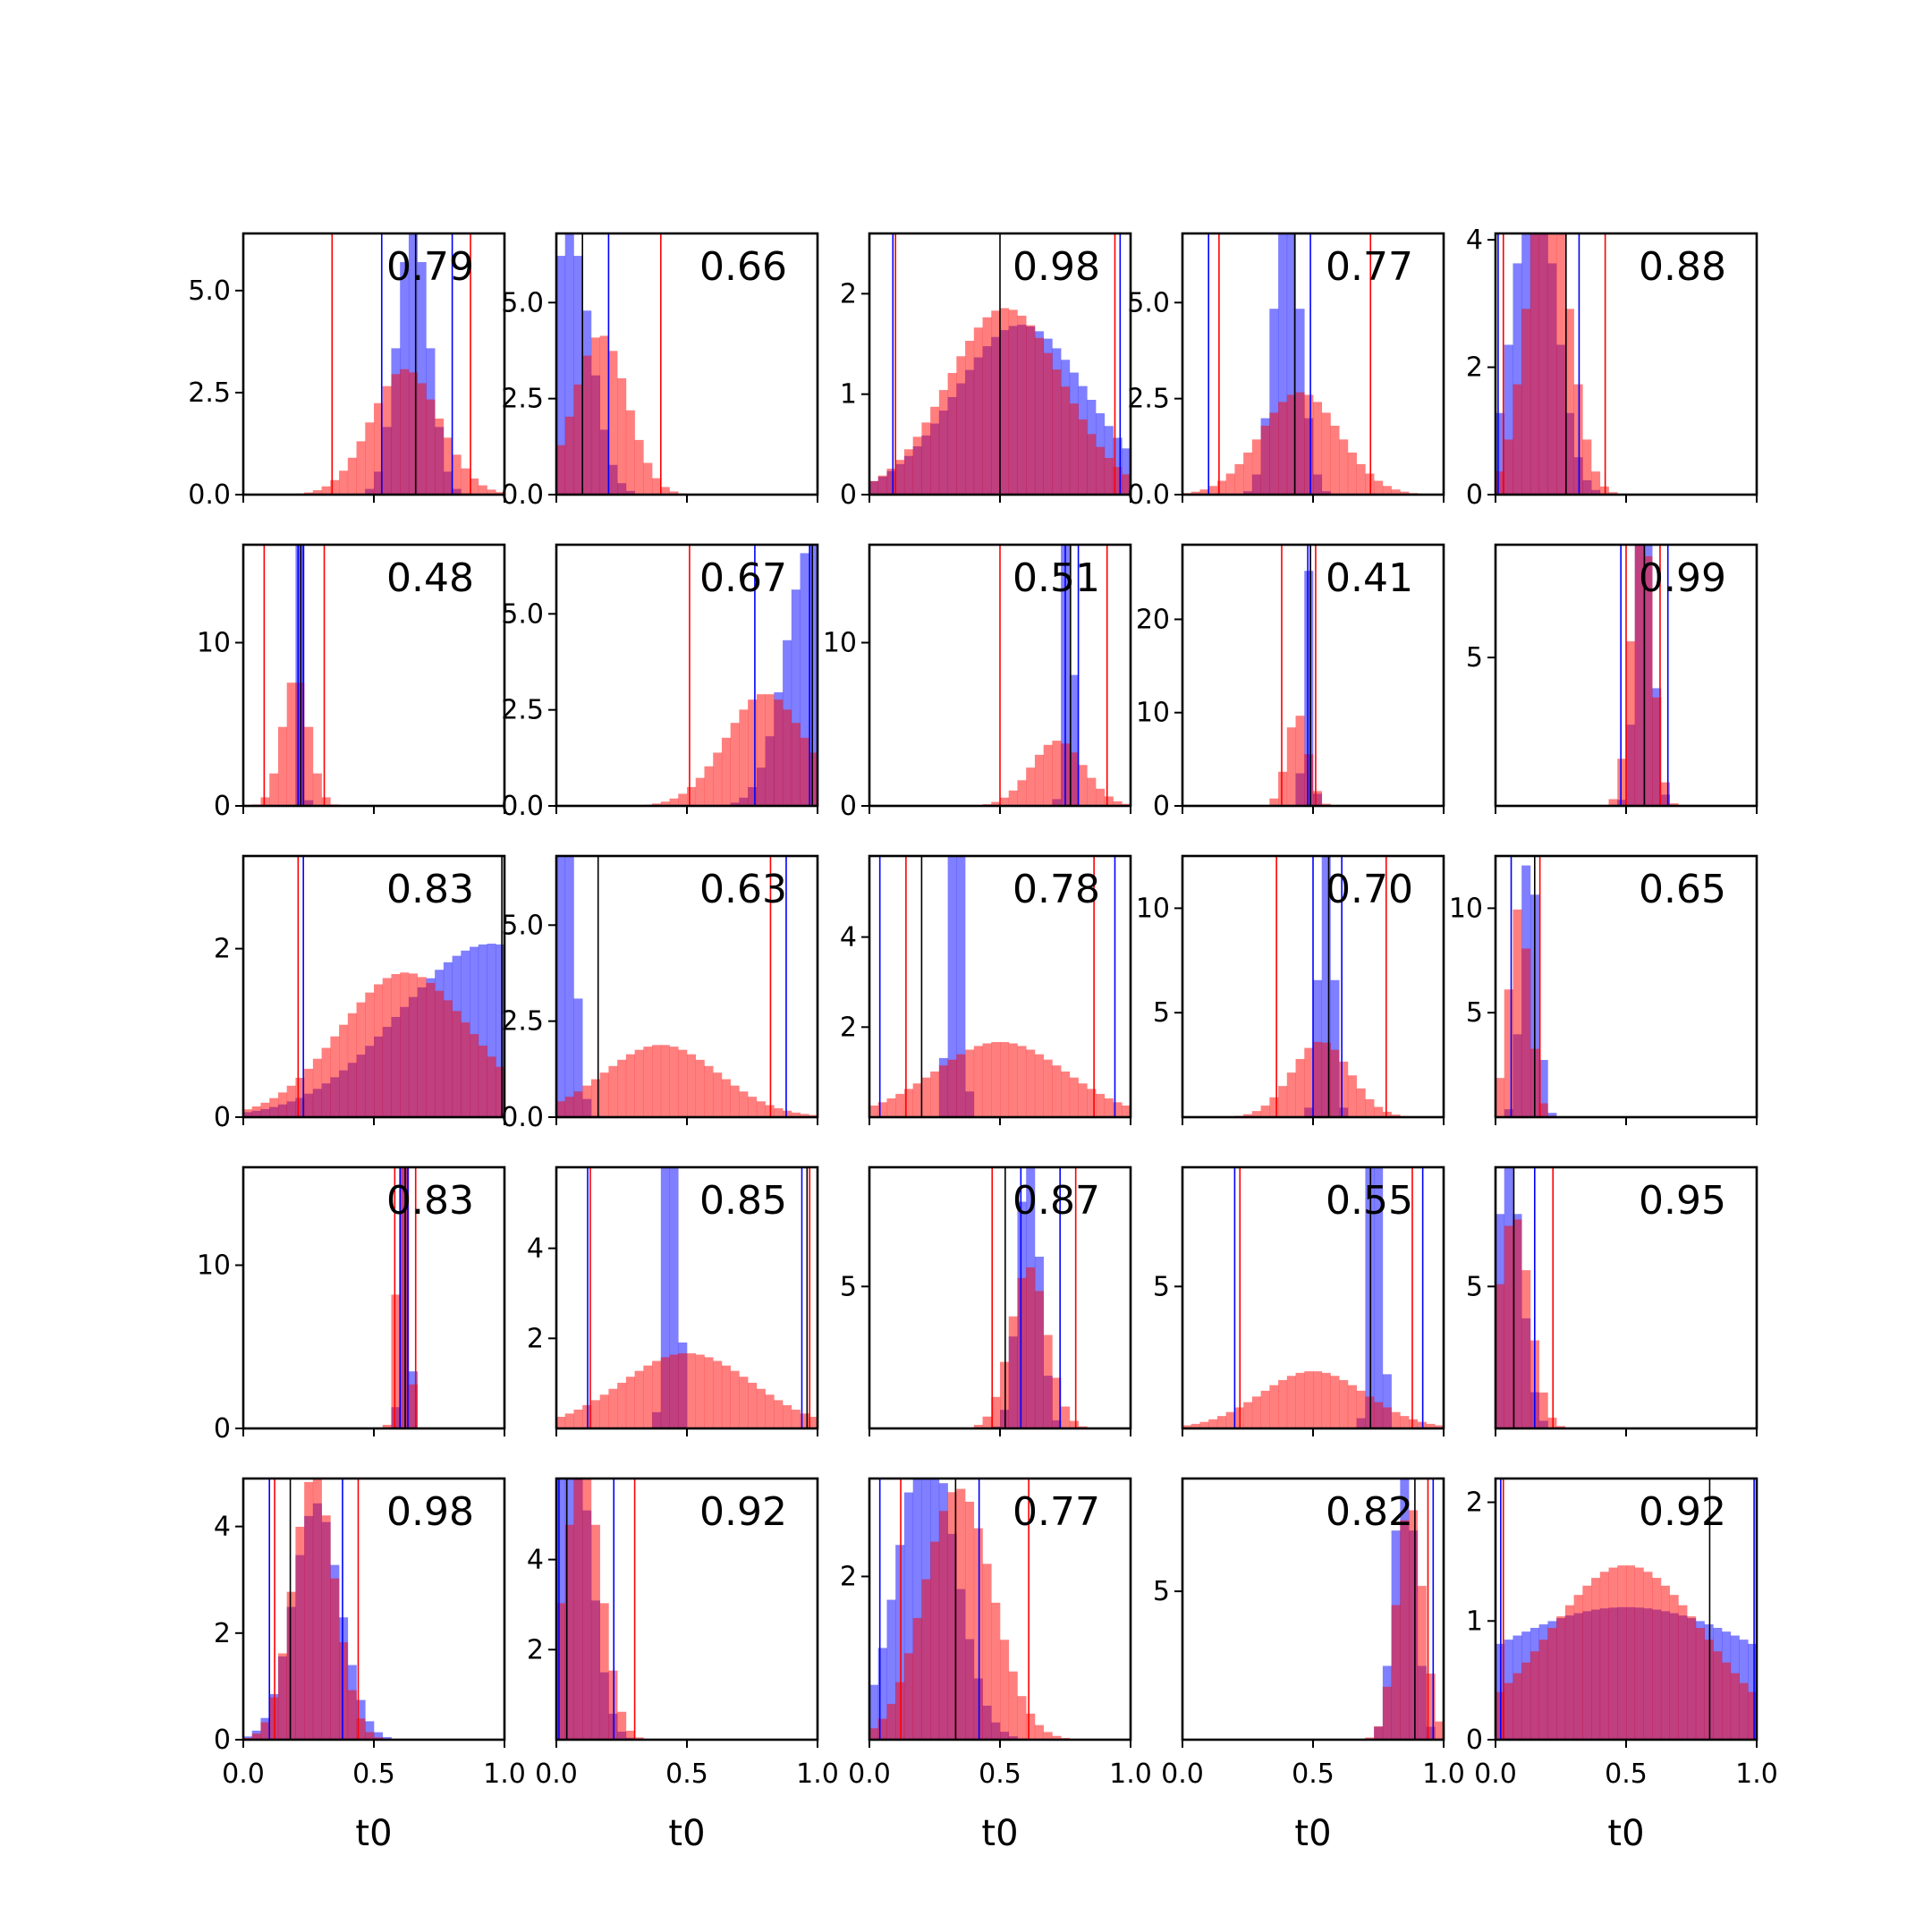 This screenshot has height=1932, width=1932. What do you see at coordinates (209, 291) in the screenshot?
I see `y-tick-label: 5.0` at bounding box center [209, 291].